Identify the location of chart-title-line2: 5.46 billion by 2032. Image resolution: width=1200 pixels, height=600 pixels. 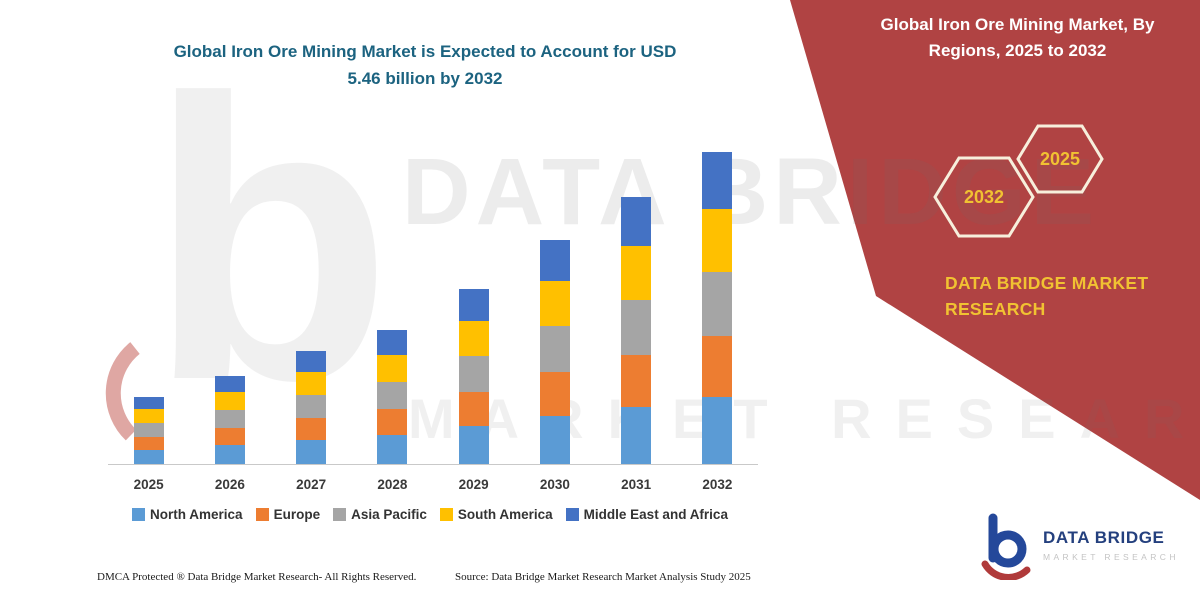
(425, 79).